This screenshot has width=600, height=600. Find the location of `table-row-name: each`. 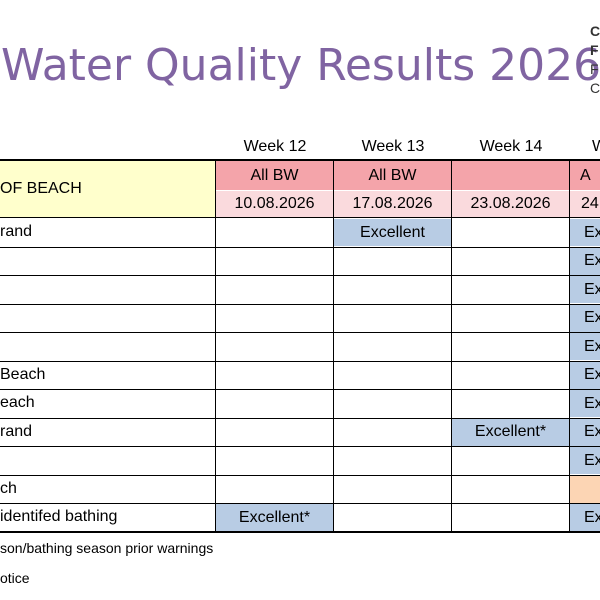

table-row-name: each is located at coordinates (17, 402).